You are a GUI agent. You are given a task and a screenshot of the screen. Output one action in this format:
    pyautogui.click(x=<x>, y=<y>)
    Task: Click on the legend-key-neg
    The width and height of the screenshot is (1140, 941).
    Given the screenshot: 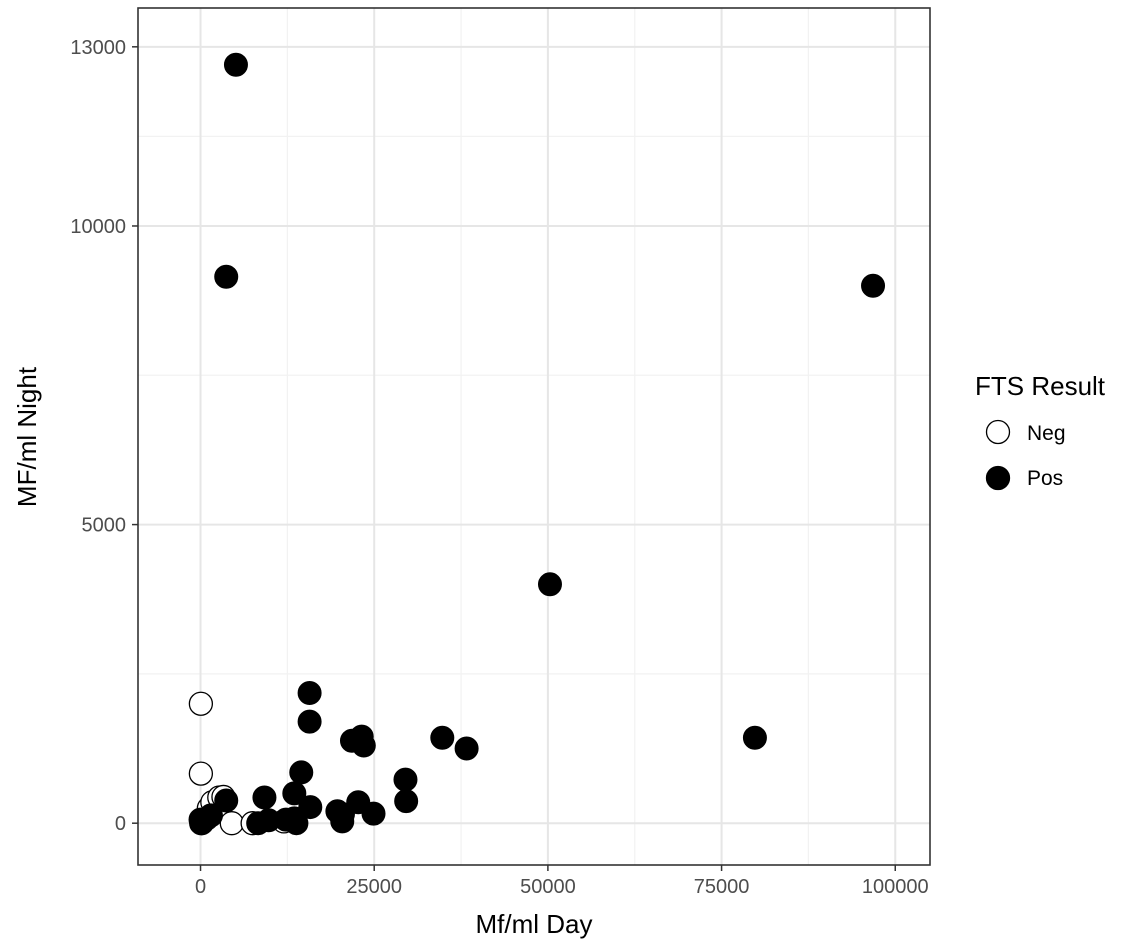 What is the action you would take?
    pyautogui.click(x=998, y=432)
    